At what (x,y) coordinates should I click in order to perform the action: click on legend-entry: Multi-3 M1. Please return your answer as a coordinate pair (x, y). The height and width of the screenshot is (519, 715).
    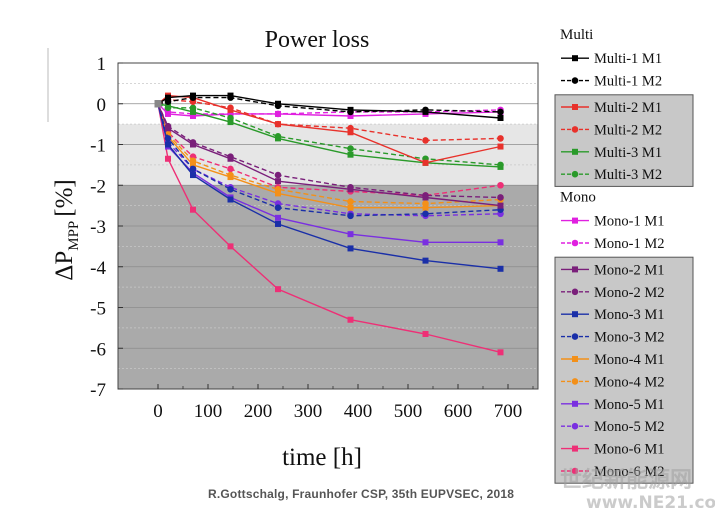
    Looking at the image, I should click on (628, 153).